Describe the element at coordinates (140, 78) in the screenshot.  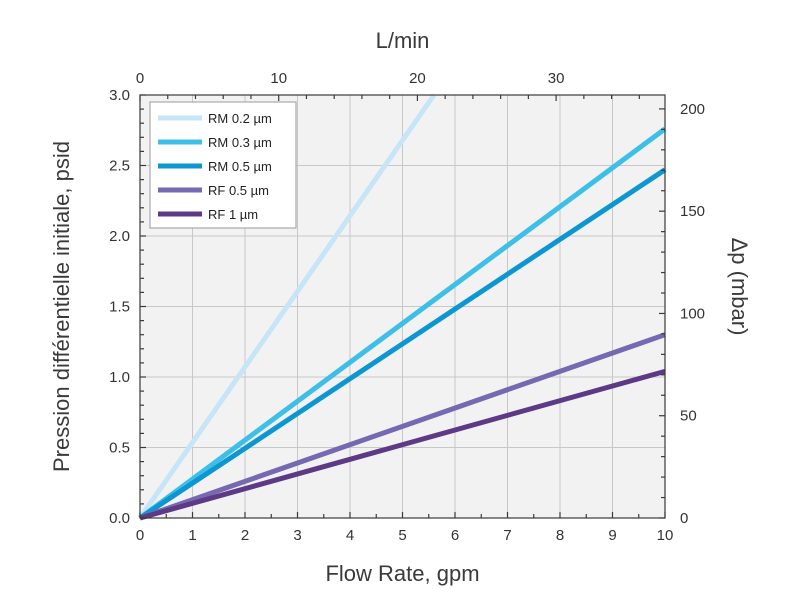
I see `x2-tick-label: 0` at that location.